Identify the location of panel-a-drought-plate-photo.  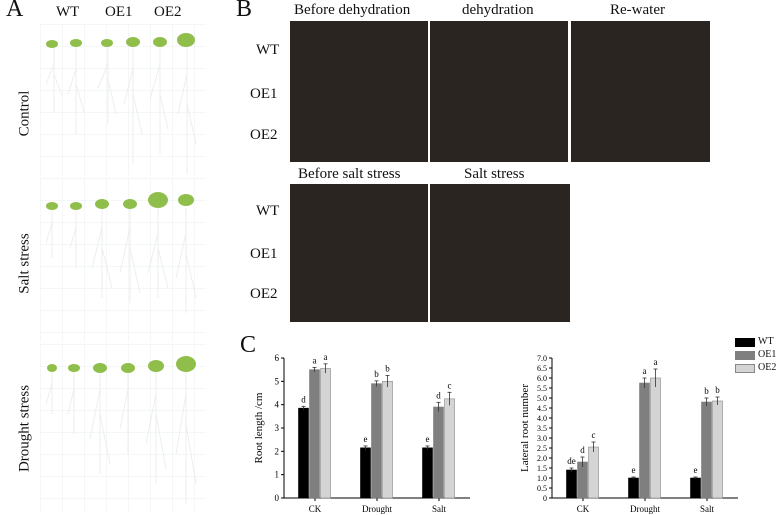
(123, 428).